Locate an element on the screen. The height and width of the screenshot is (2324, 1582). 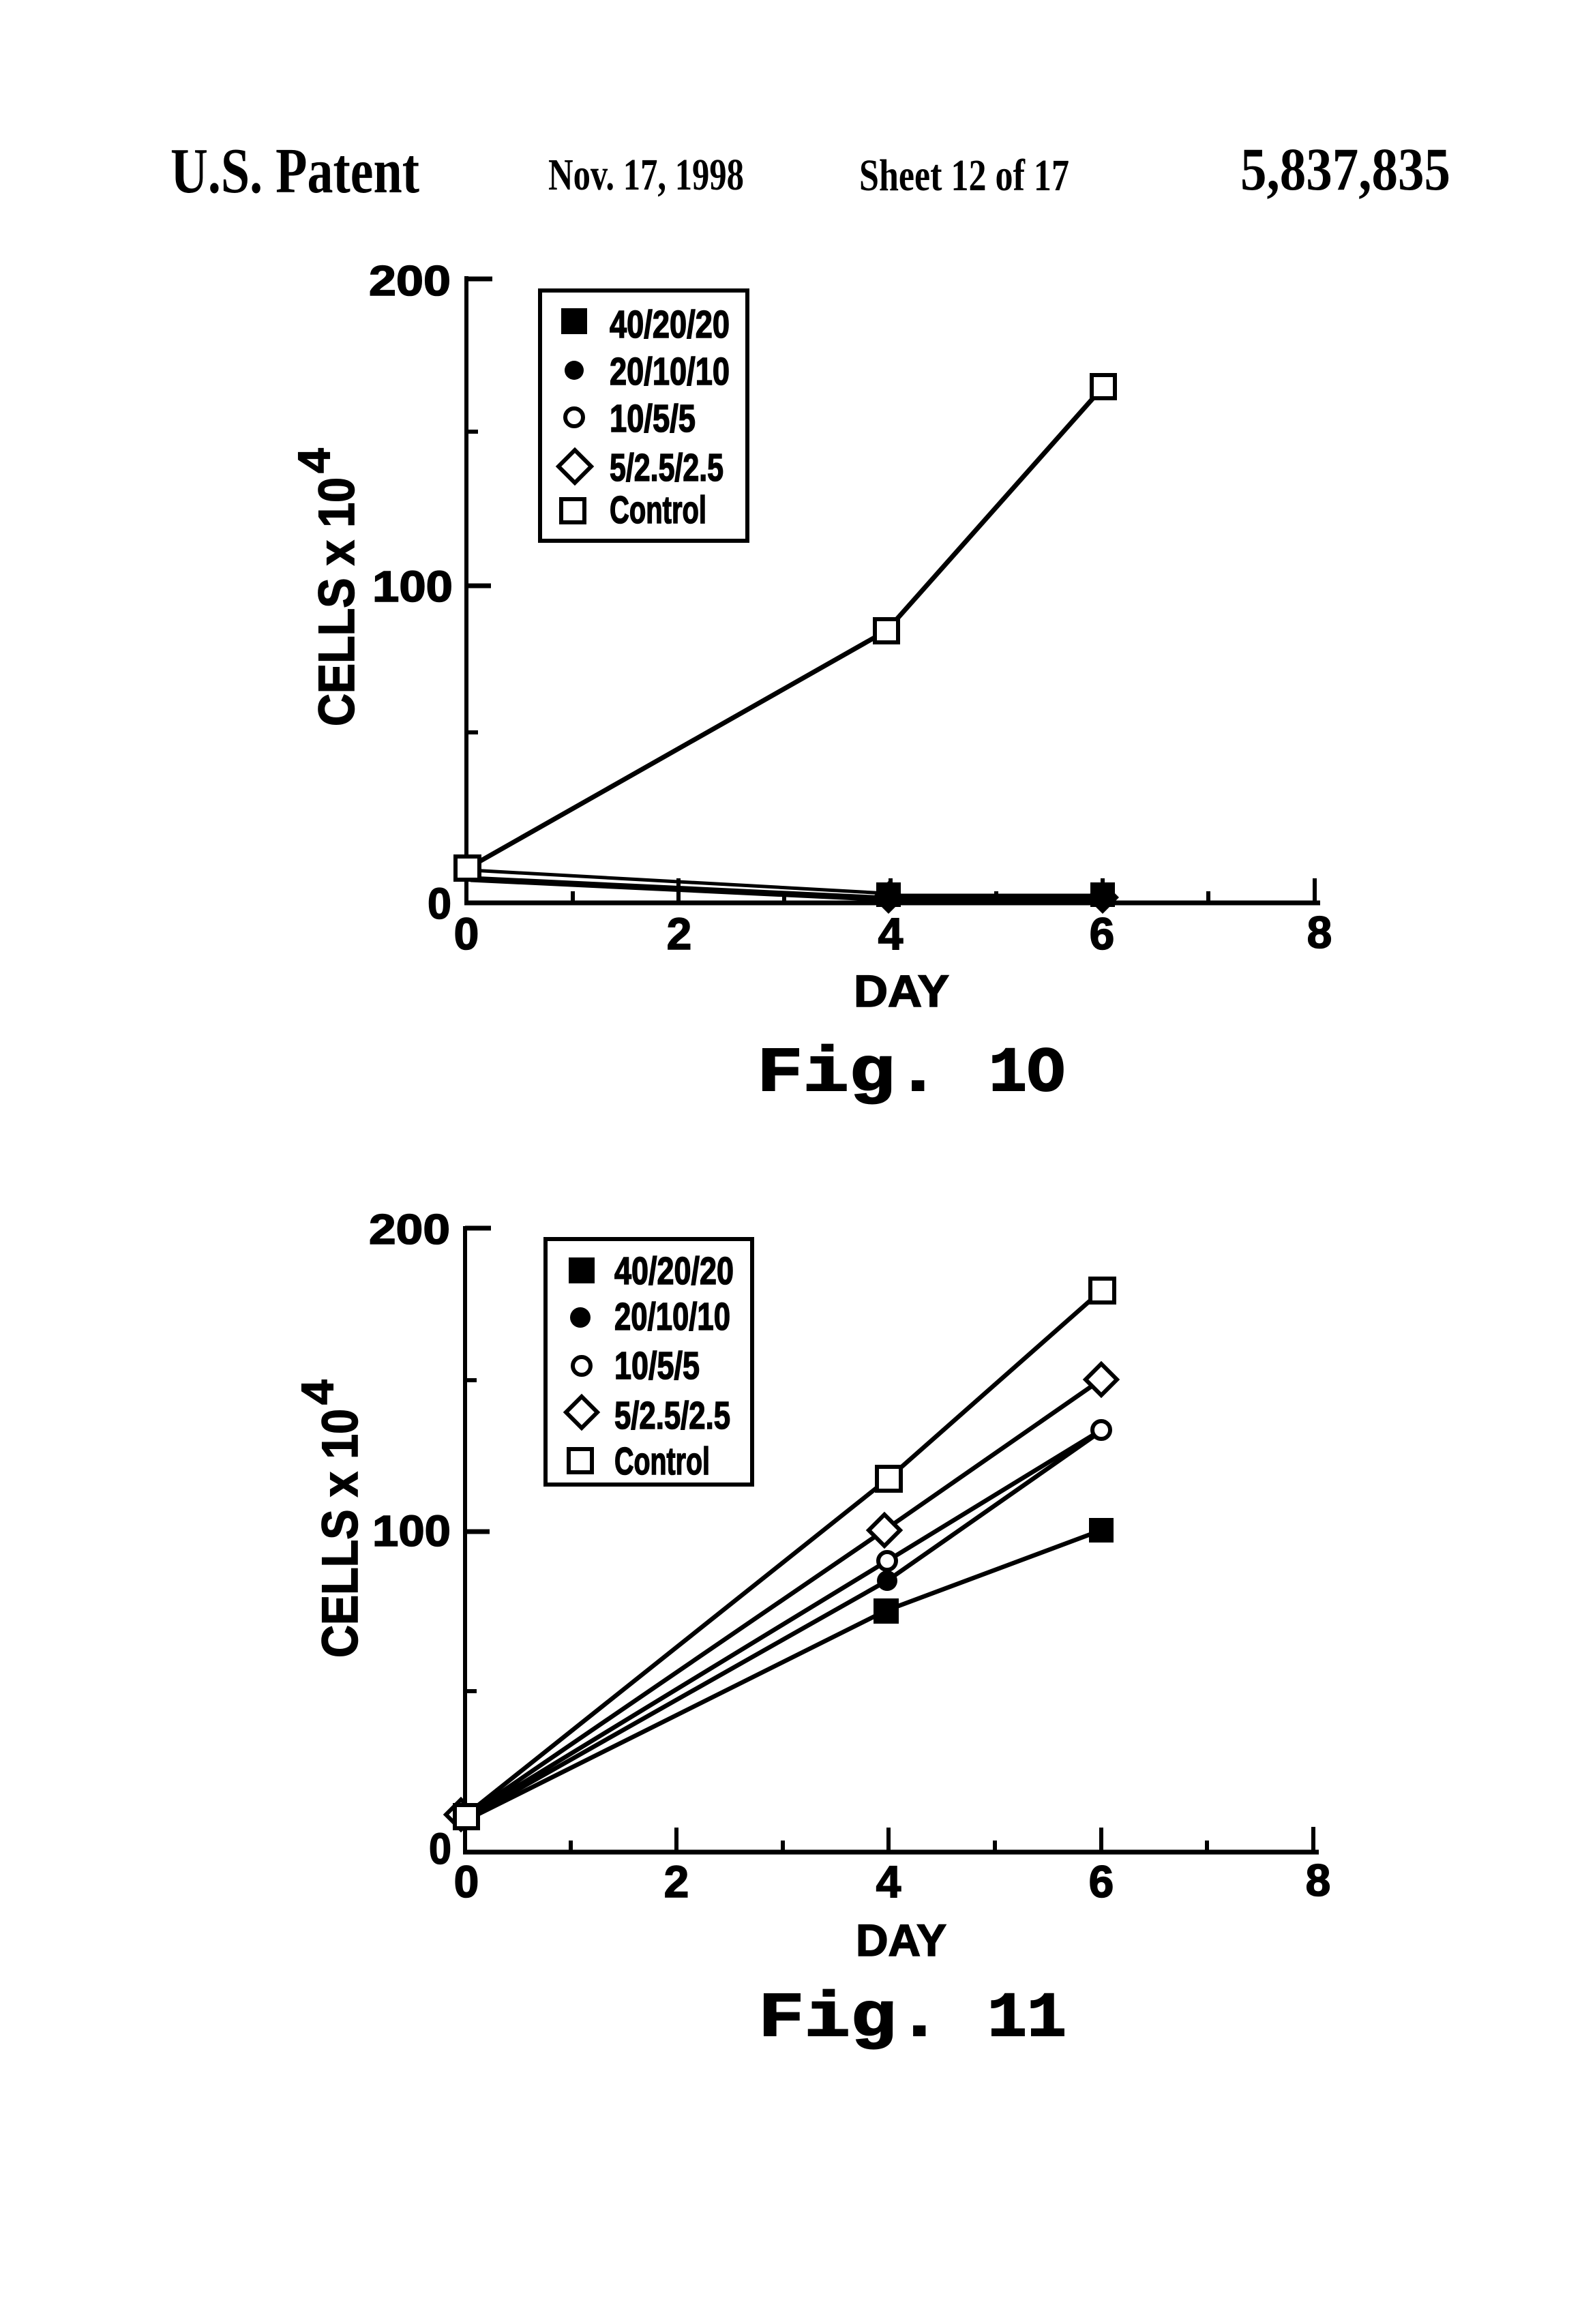
svg-text: U.S. Patent is located at coordinates (294, 171).